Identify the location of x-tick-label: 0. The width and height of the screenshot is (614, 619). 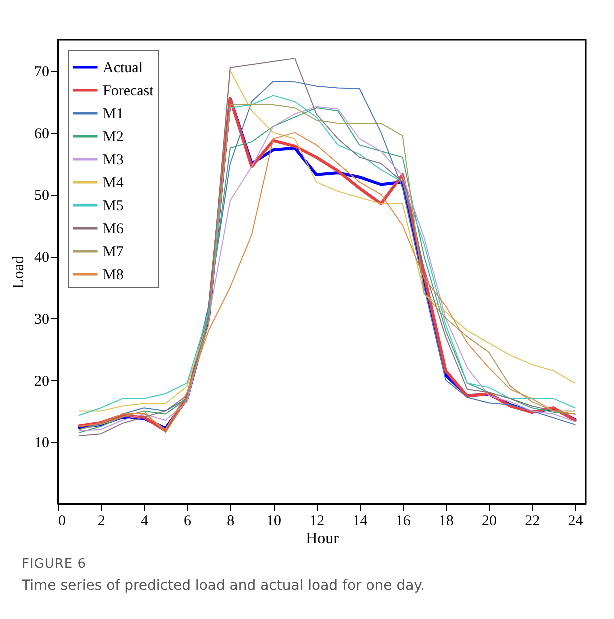
(62, 522).